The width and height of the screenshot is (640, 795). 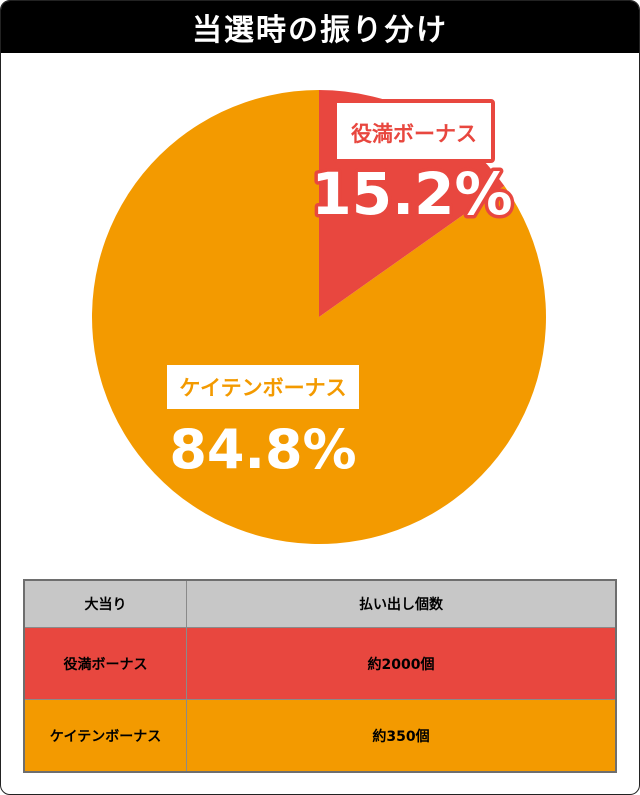 I want to click on yakuman-label-group: 役満ボーナス 15.2% 15.2%, so click(x=412, y=165).